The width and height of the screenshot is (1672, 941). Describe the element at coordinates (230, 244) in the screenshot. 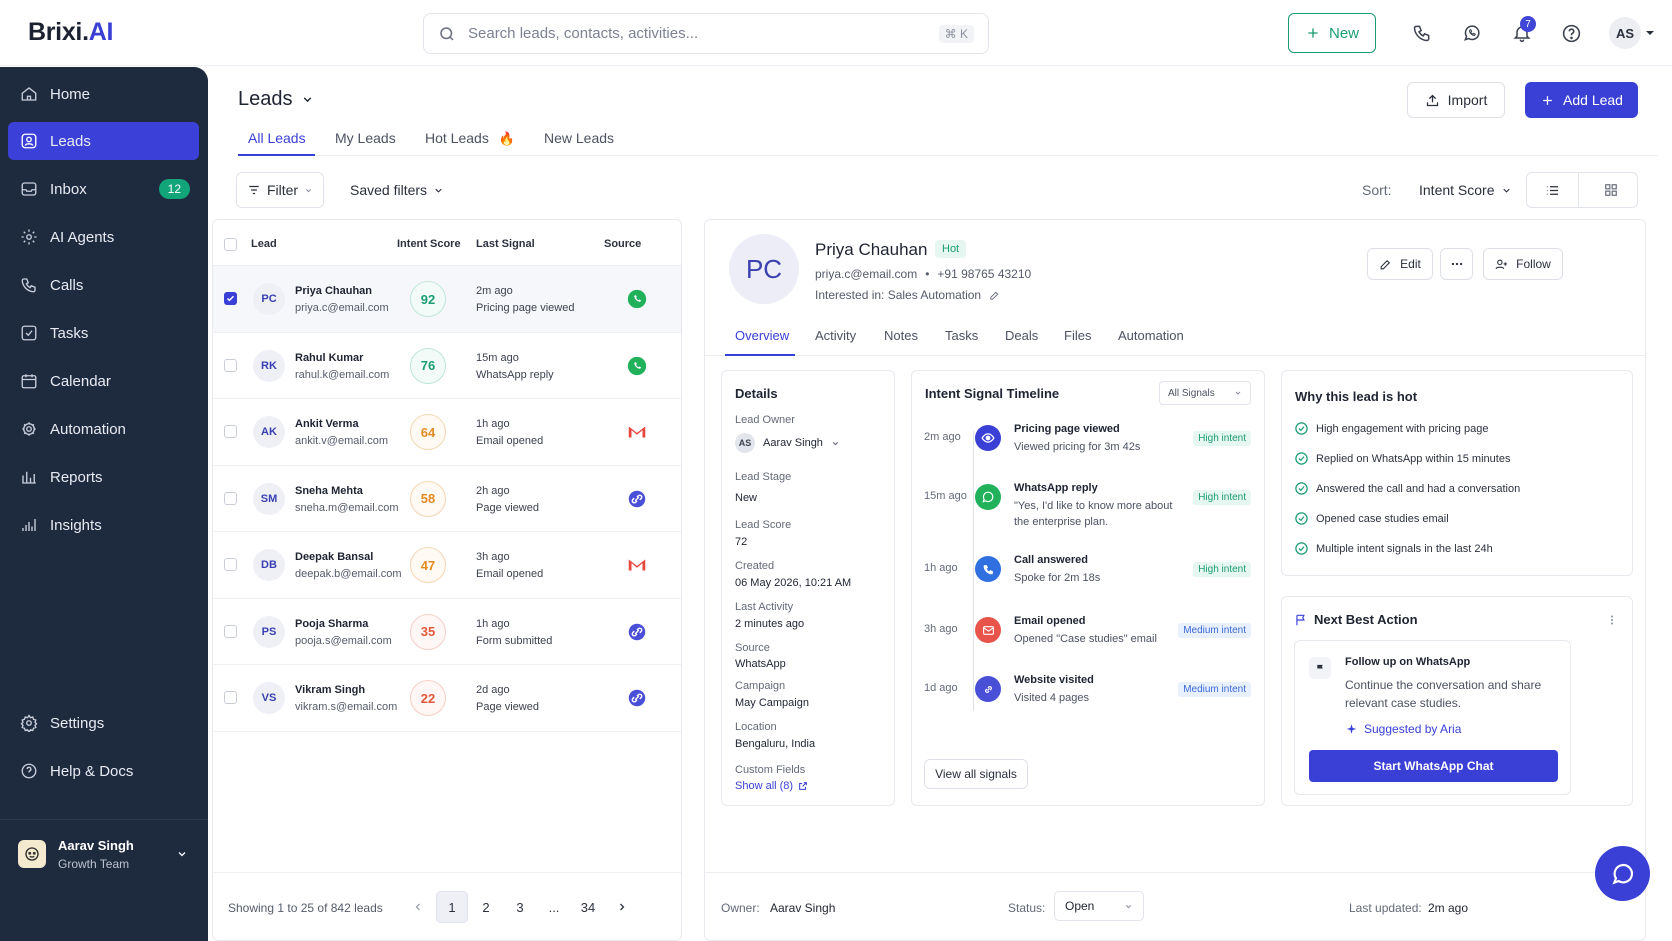

I see `select-all-checkbox` at that location.